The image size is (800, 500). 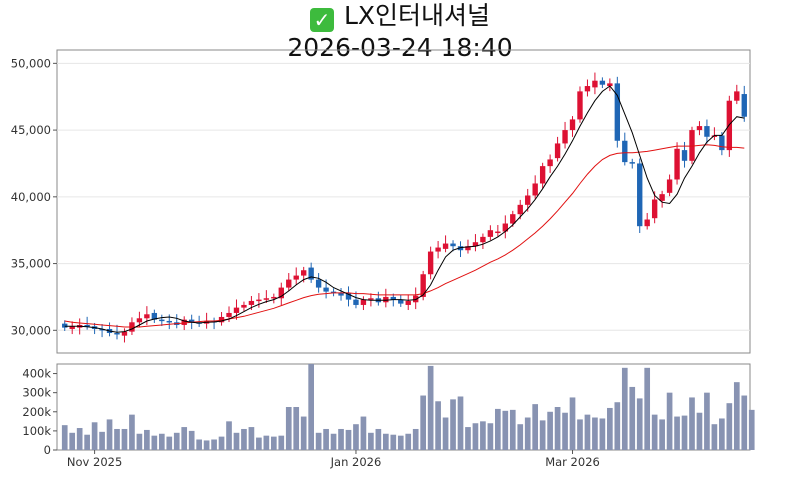 I want to click on check-mark-icon: ✓, so click(x=321, y=20).